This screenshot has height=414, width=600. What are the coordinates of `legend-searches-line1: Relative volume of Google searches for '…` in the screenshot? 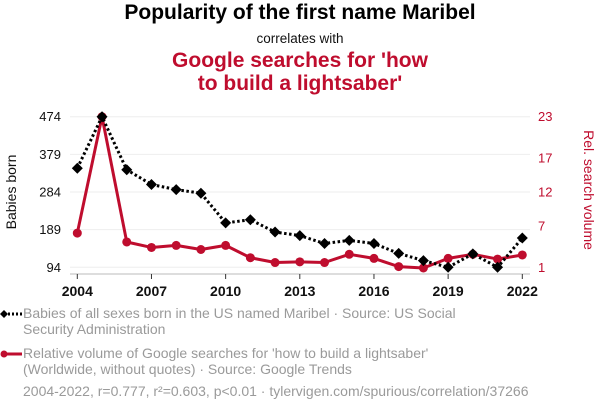 It's located at (226, 353).